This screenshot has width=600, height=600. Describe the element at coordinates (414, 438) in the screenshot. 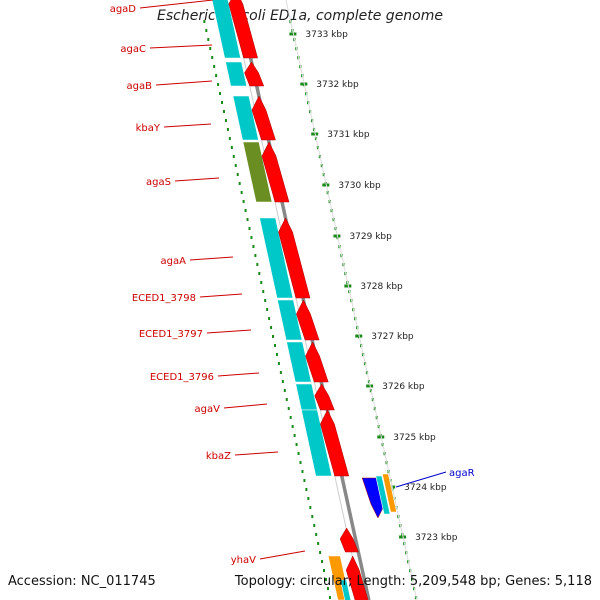

I see `ruler-label: 3725 kbp` at that location.